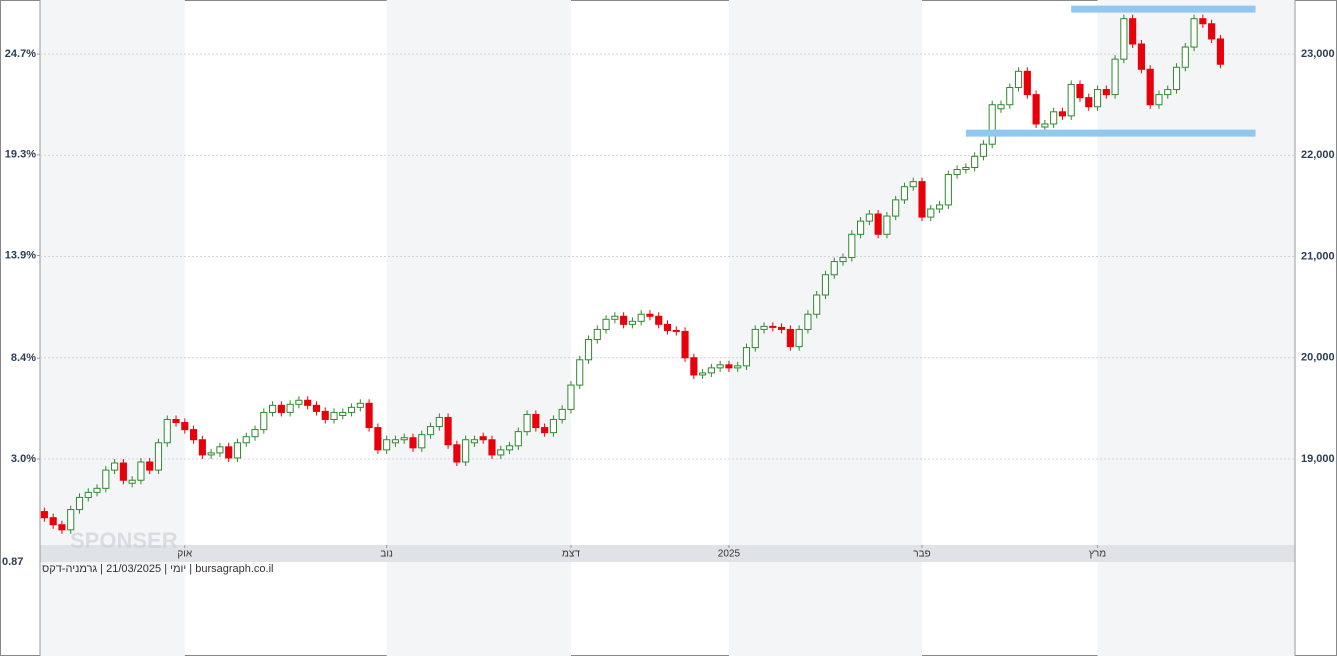  What do you see at coordinates (20, 255) in the screenshot?
I see `y2-tick-label: 13.9%` at bounding box center [20, 255].